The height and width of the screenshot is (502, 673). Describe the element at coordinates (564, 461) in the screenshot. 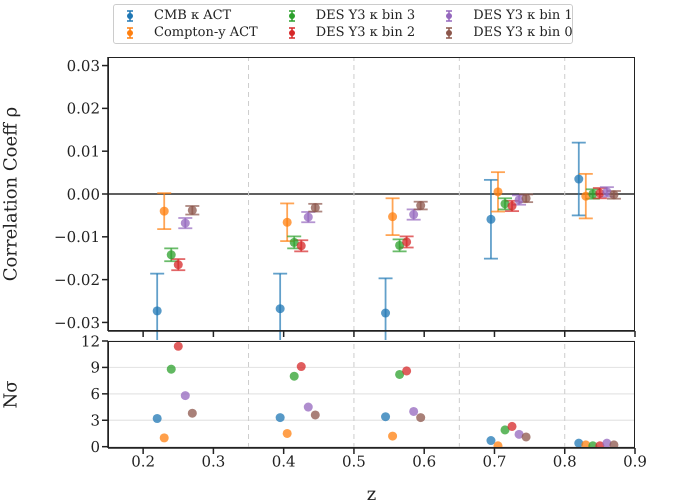

I see `x-tick-label: 0.8` at that location.